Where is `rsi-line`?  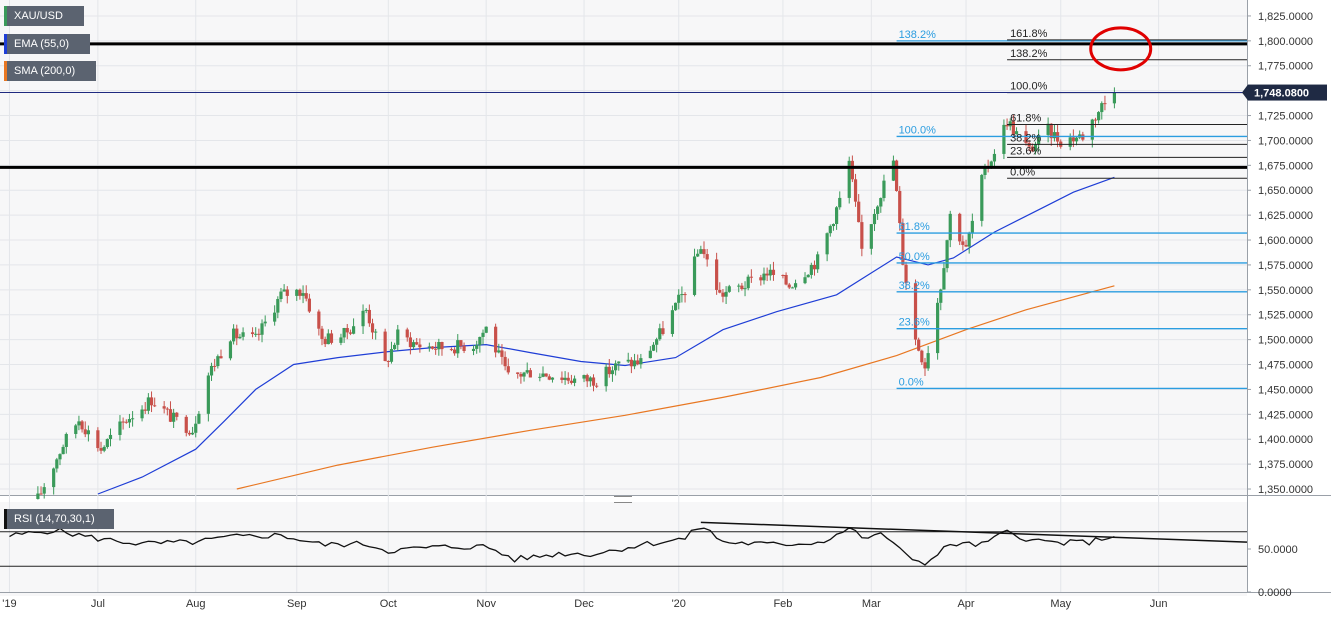 rsi-line is located at coordinates (562, 546).